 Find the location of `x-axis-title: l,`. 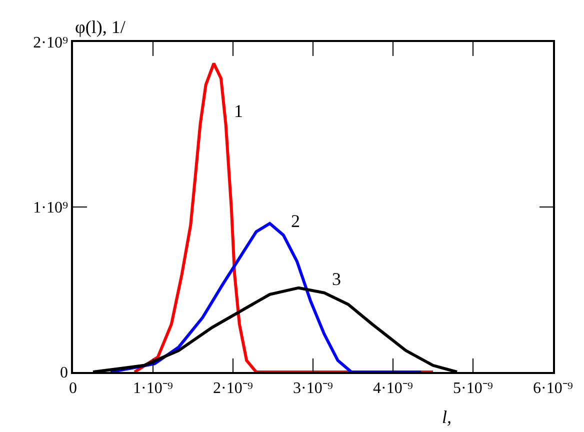

x-axis-title: l, is located at coordinates (447, 417).